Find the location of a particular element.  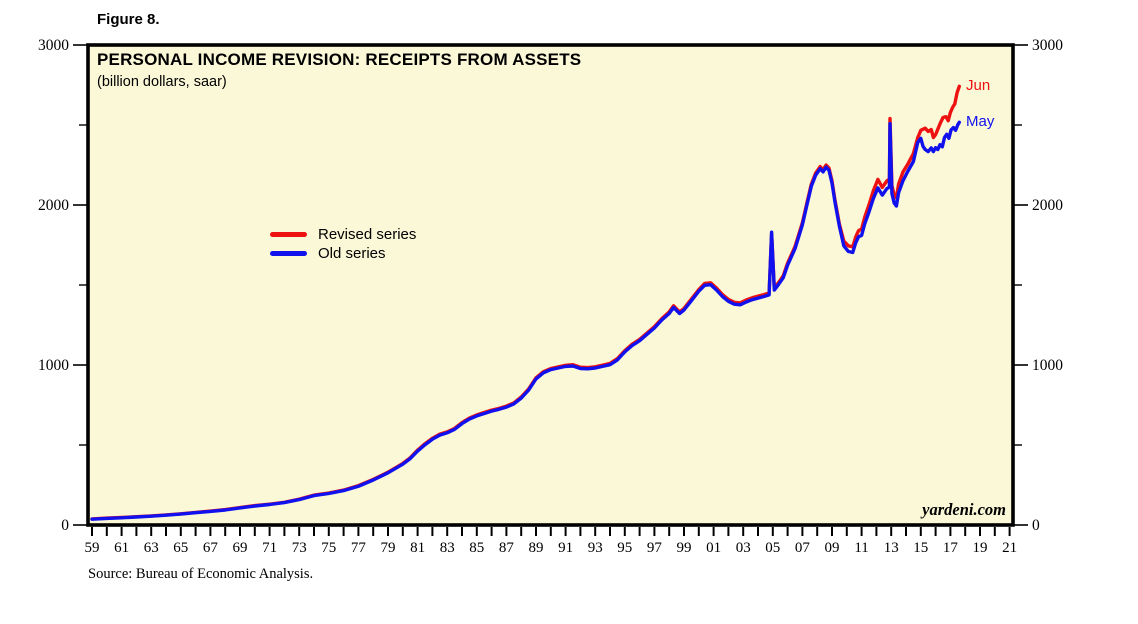

y-axis-label-left: 1000 is located at coordinates (53, 365).